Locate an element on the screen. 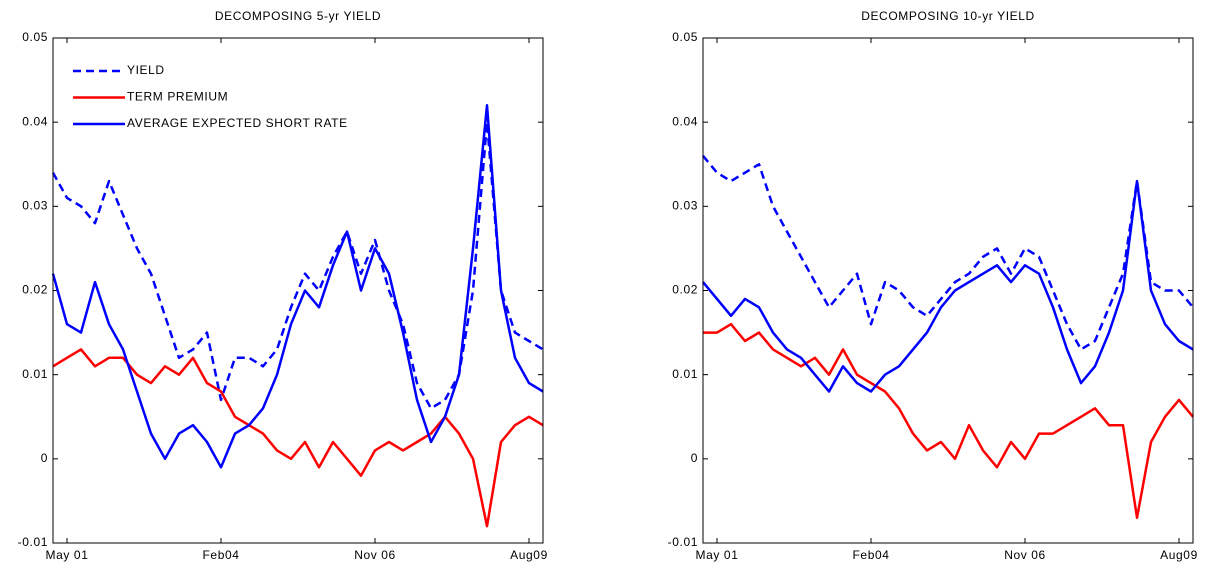 The width and height of the screenshot is (1219, 577). legend-label: AVERAGE EXPECTED SHORT RATE is located at coordinates (237, 123).